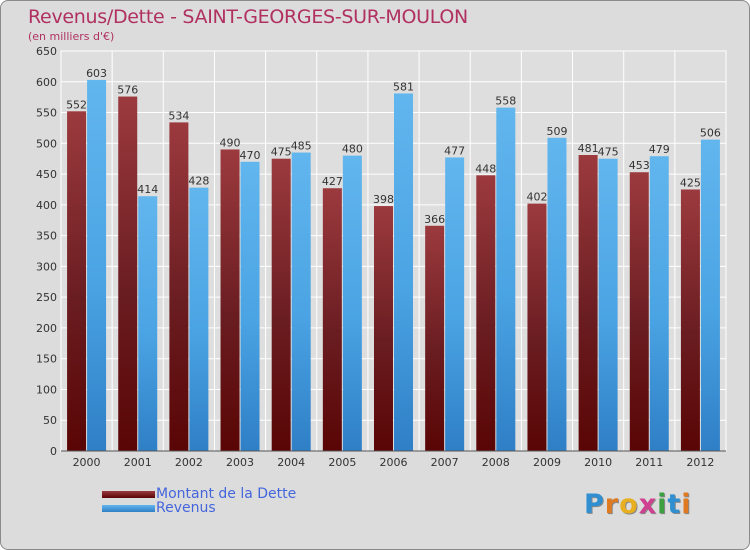  What do you see at coordinates (496, 462) in the screenshot?
I see `x-tick-label: 2008` at bounding box center [496, 462].